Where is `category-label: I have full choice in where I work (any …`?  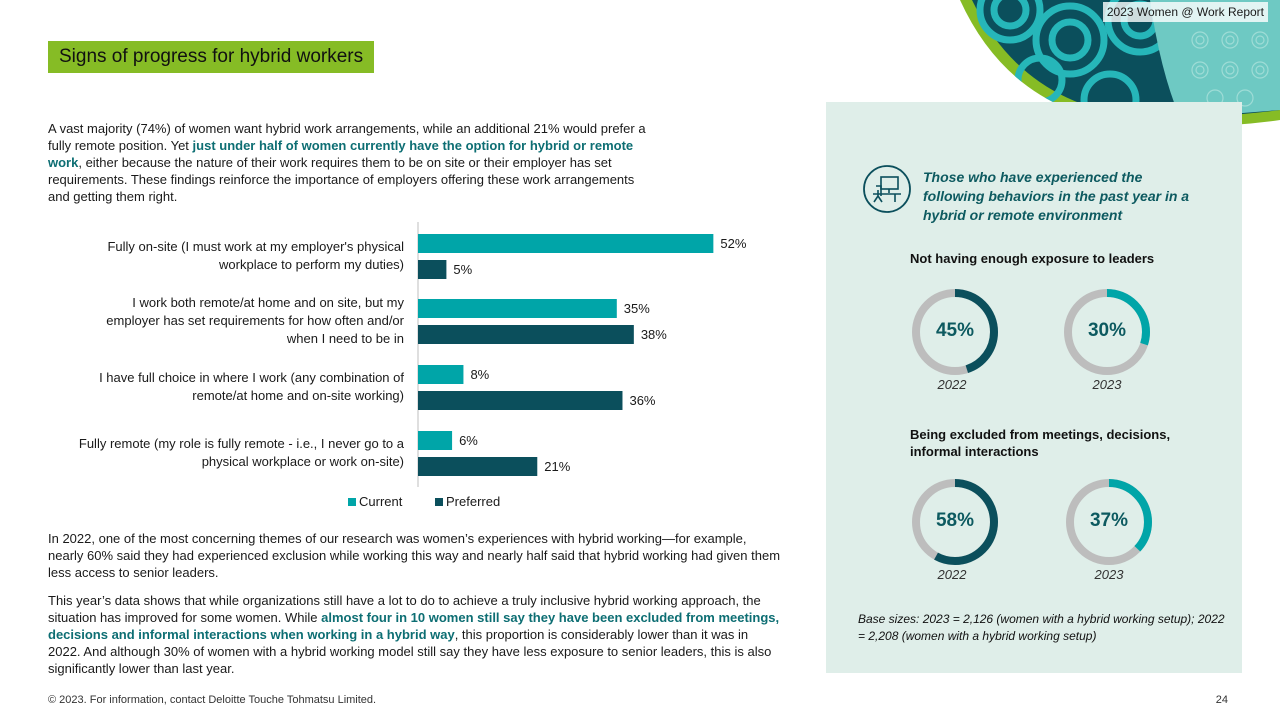
category-label: I have full choice in where I work (any … is located at coordinates (251, 377).